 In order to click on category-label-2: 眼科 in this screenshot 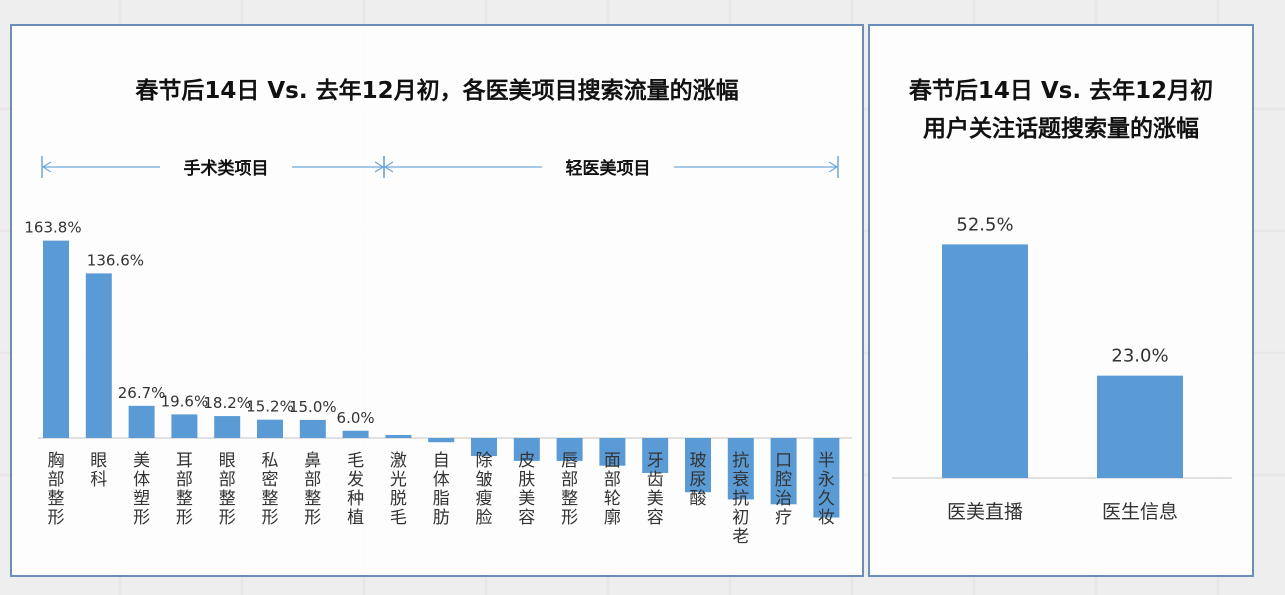, I will do `click(98, 470)`.